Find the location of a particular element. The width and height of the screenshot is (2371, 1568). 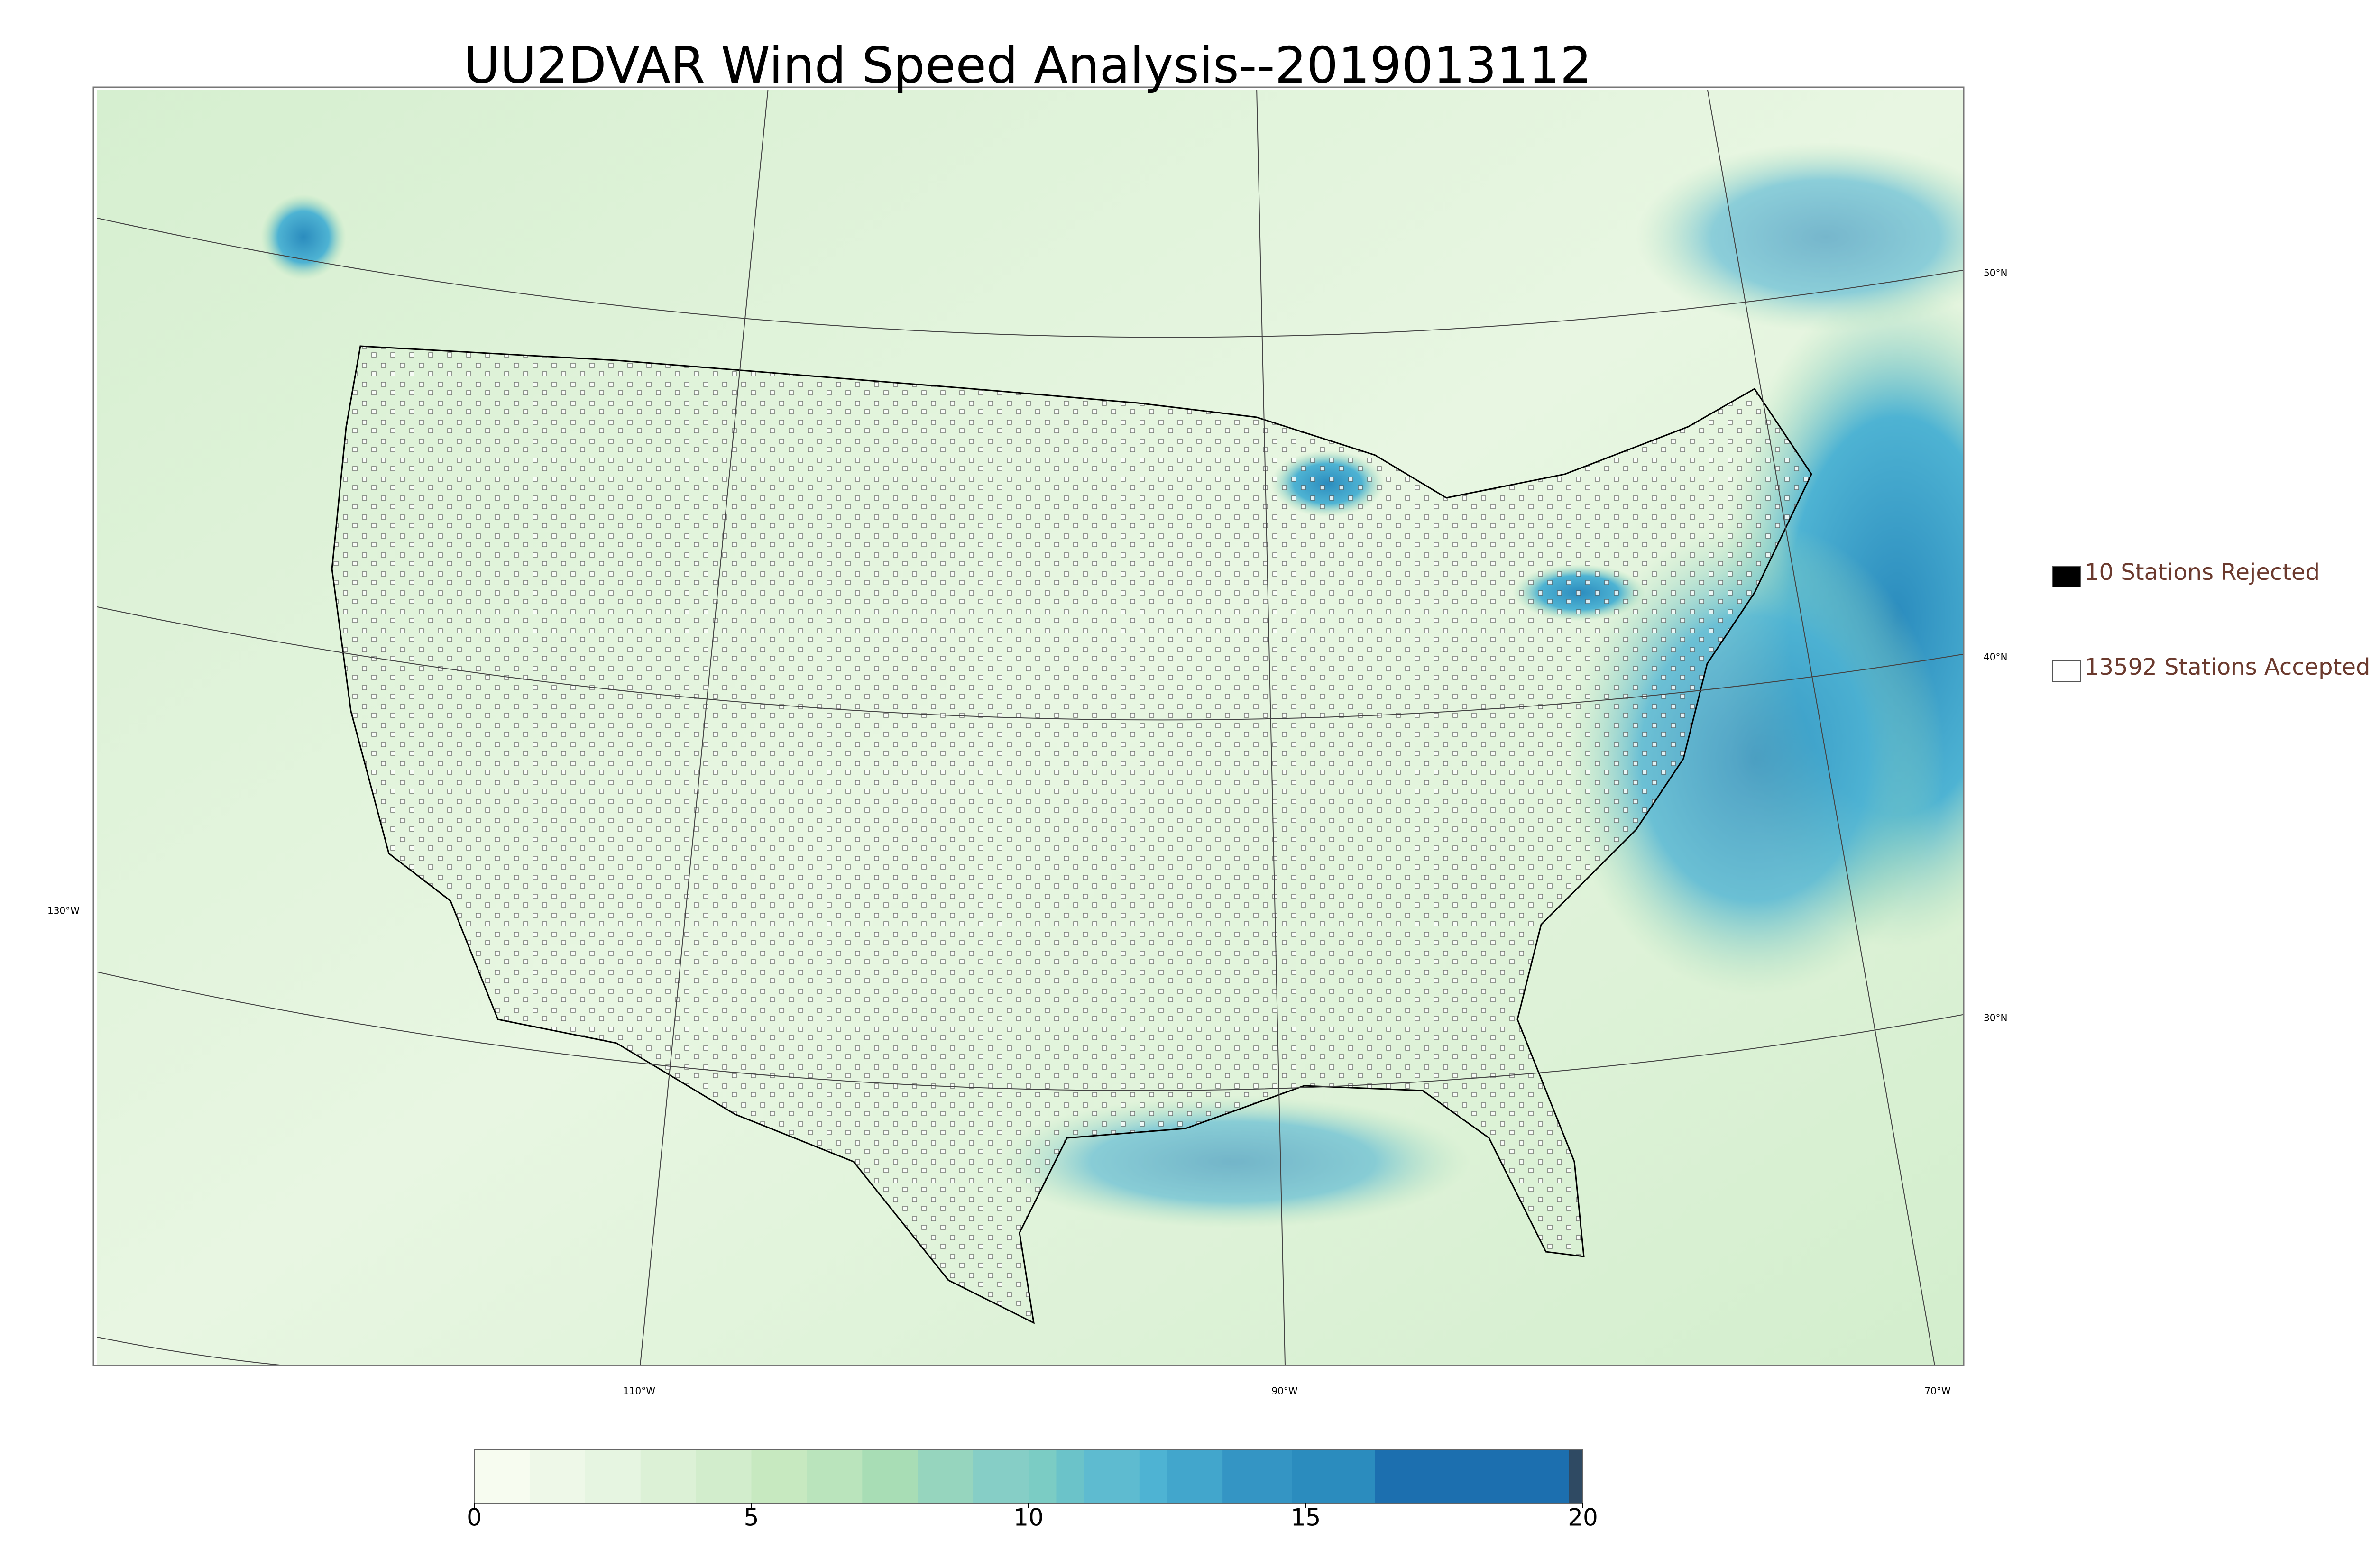

pacific-wind is located at coordinates (303, 237).